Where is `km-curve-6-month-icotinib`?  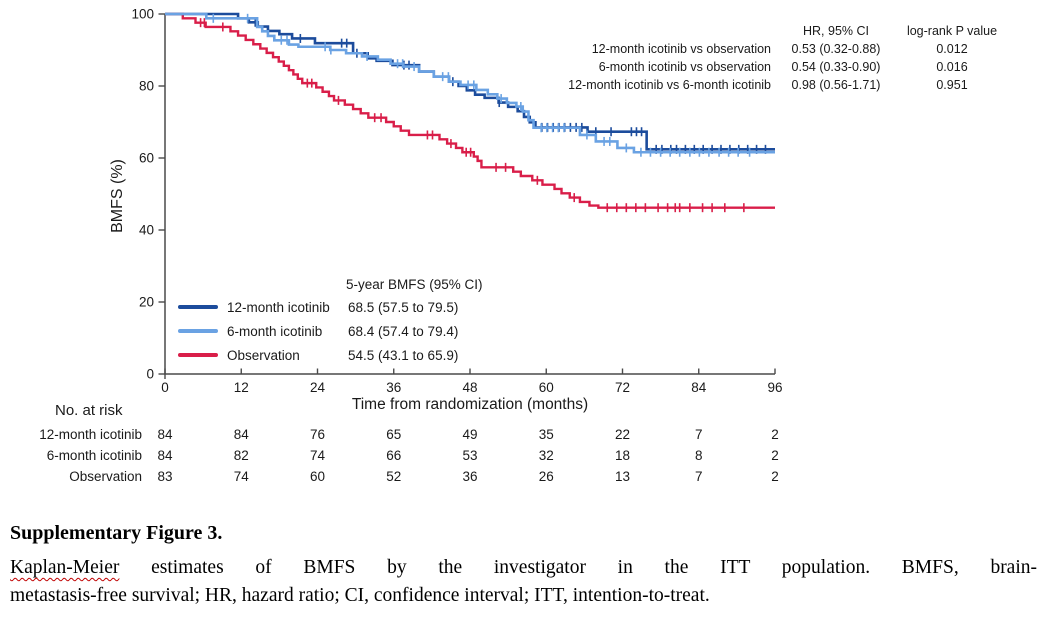
km-curve-6-month-icotinib is located at coordinates (470, 83).